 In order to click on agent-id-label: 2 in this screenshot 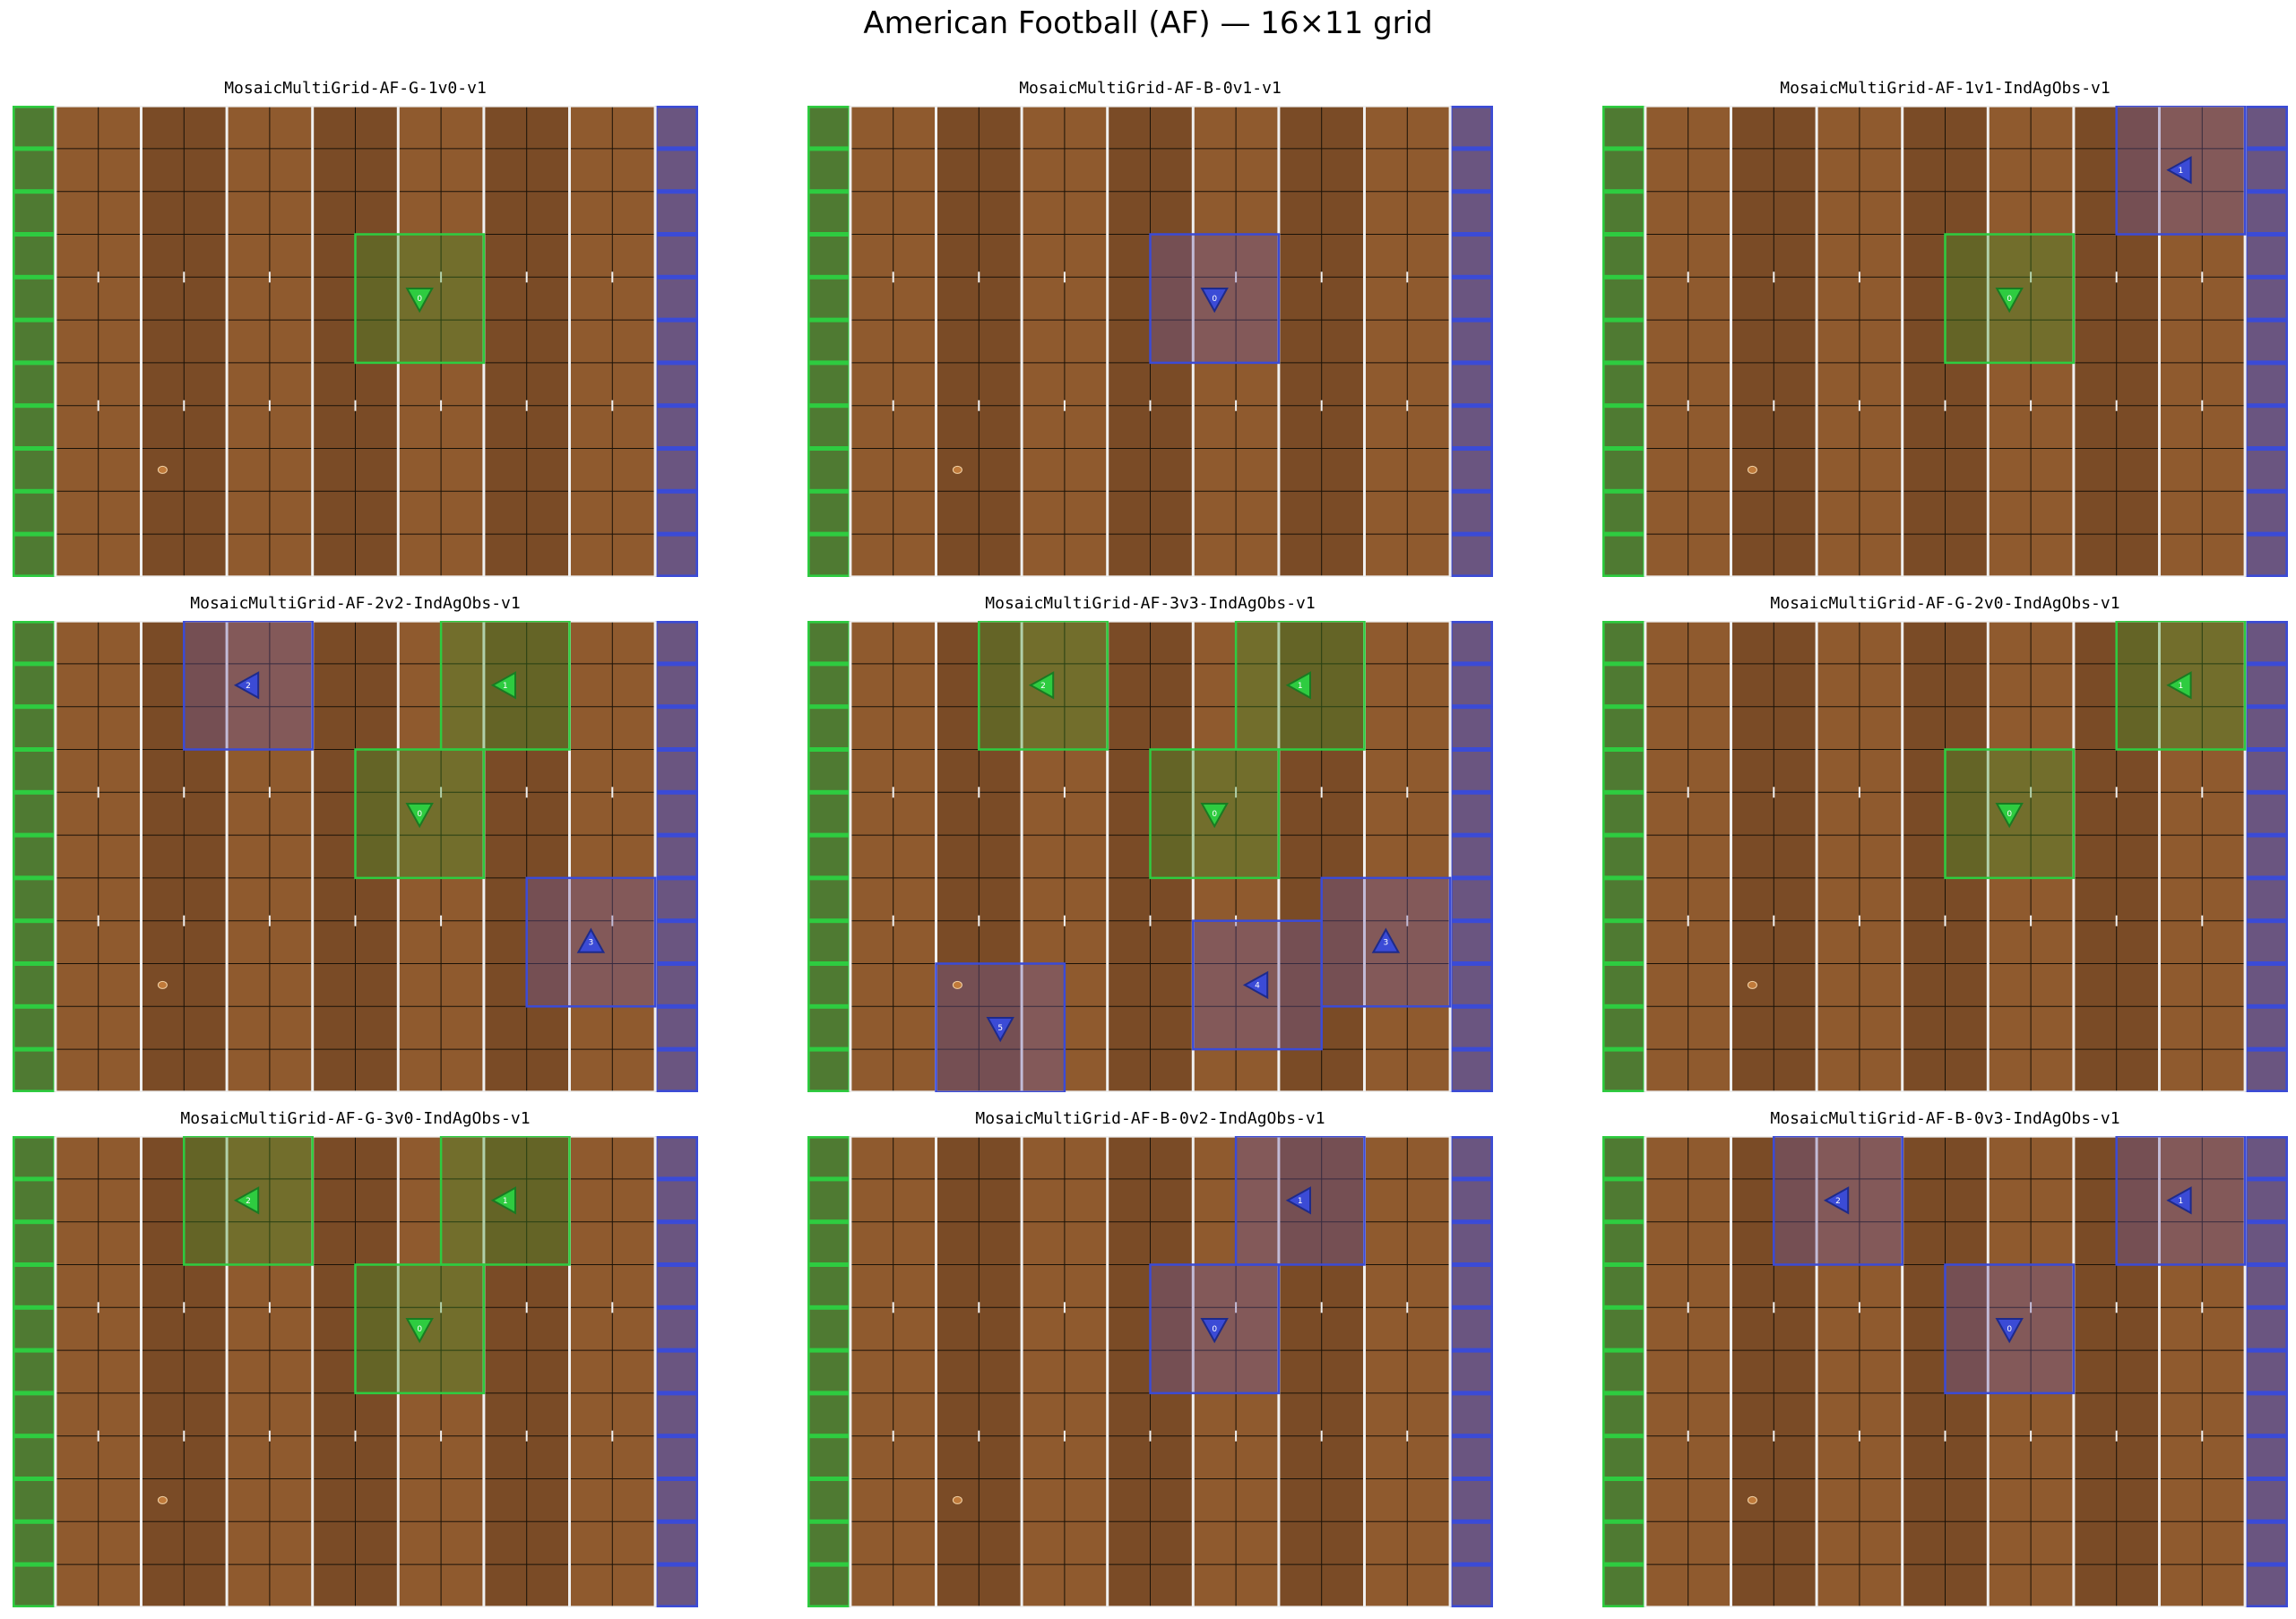, I will do `click(1838, 1201)`.